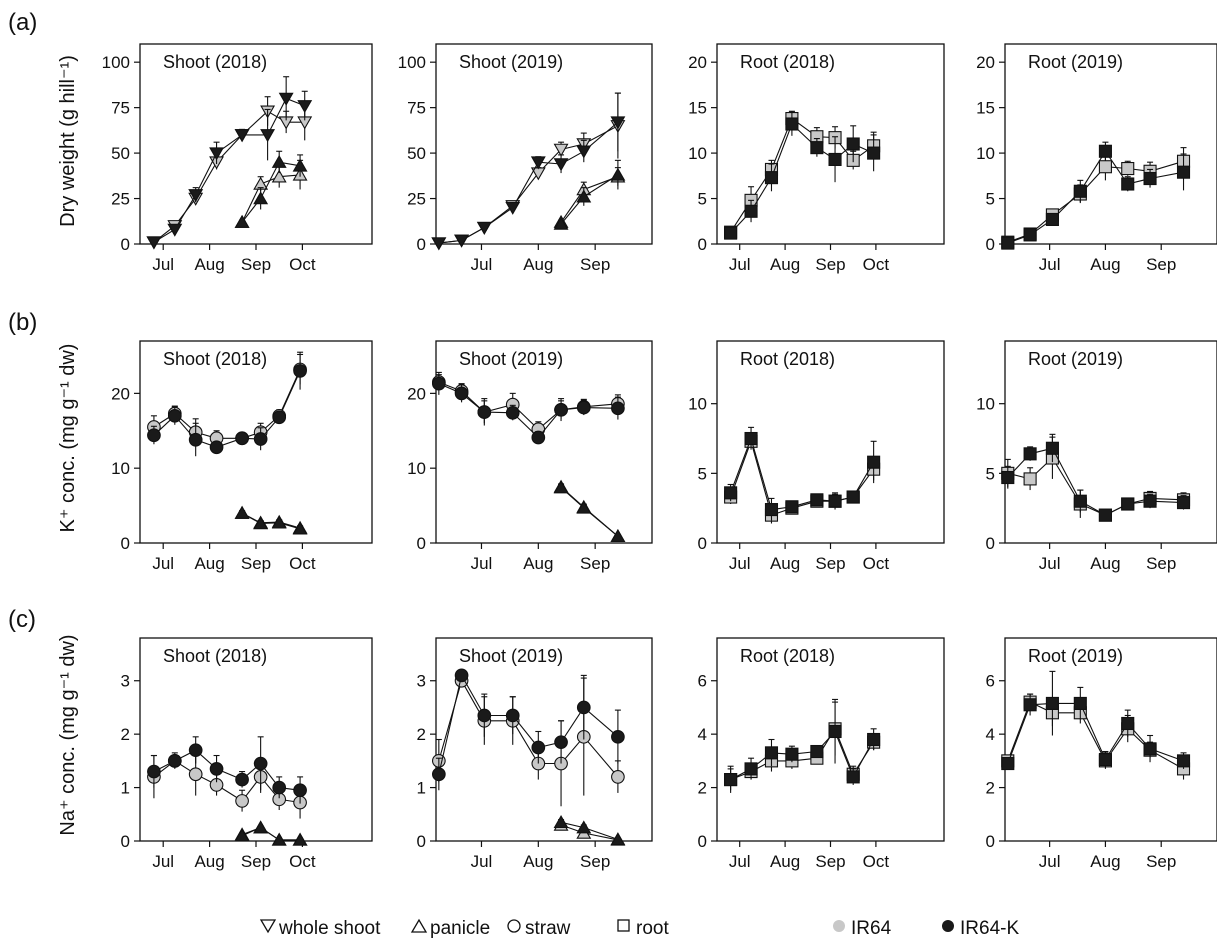  Describe the element at coordinates (256, 144) in the screenshot. I see `panel-frame` at that location.